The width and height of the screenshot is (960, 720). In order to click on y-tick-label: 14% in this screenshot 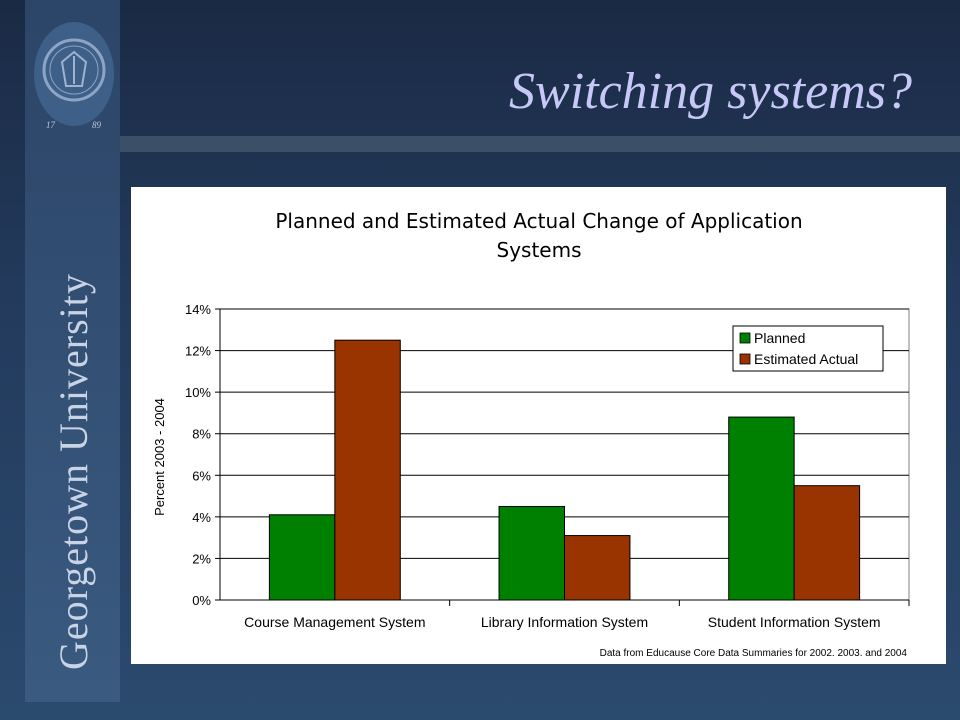, I will do `click(198, 309)`.